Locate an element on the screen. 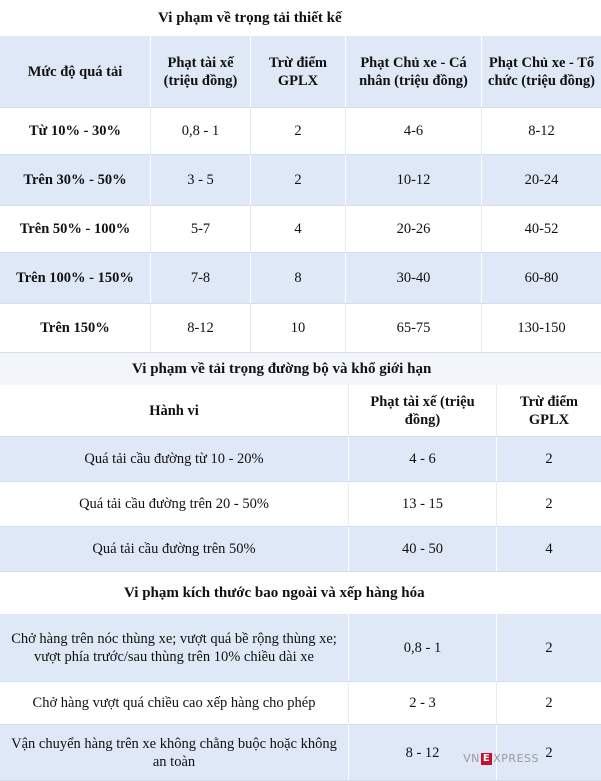  driver-fine: 40 - 50 is located at coordinates (422, 549).